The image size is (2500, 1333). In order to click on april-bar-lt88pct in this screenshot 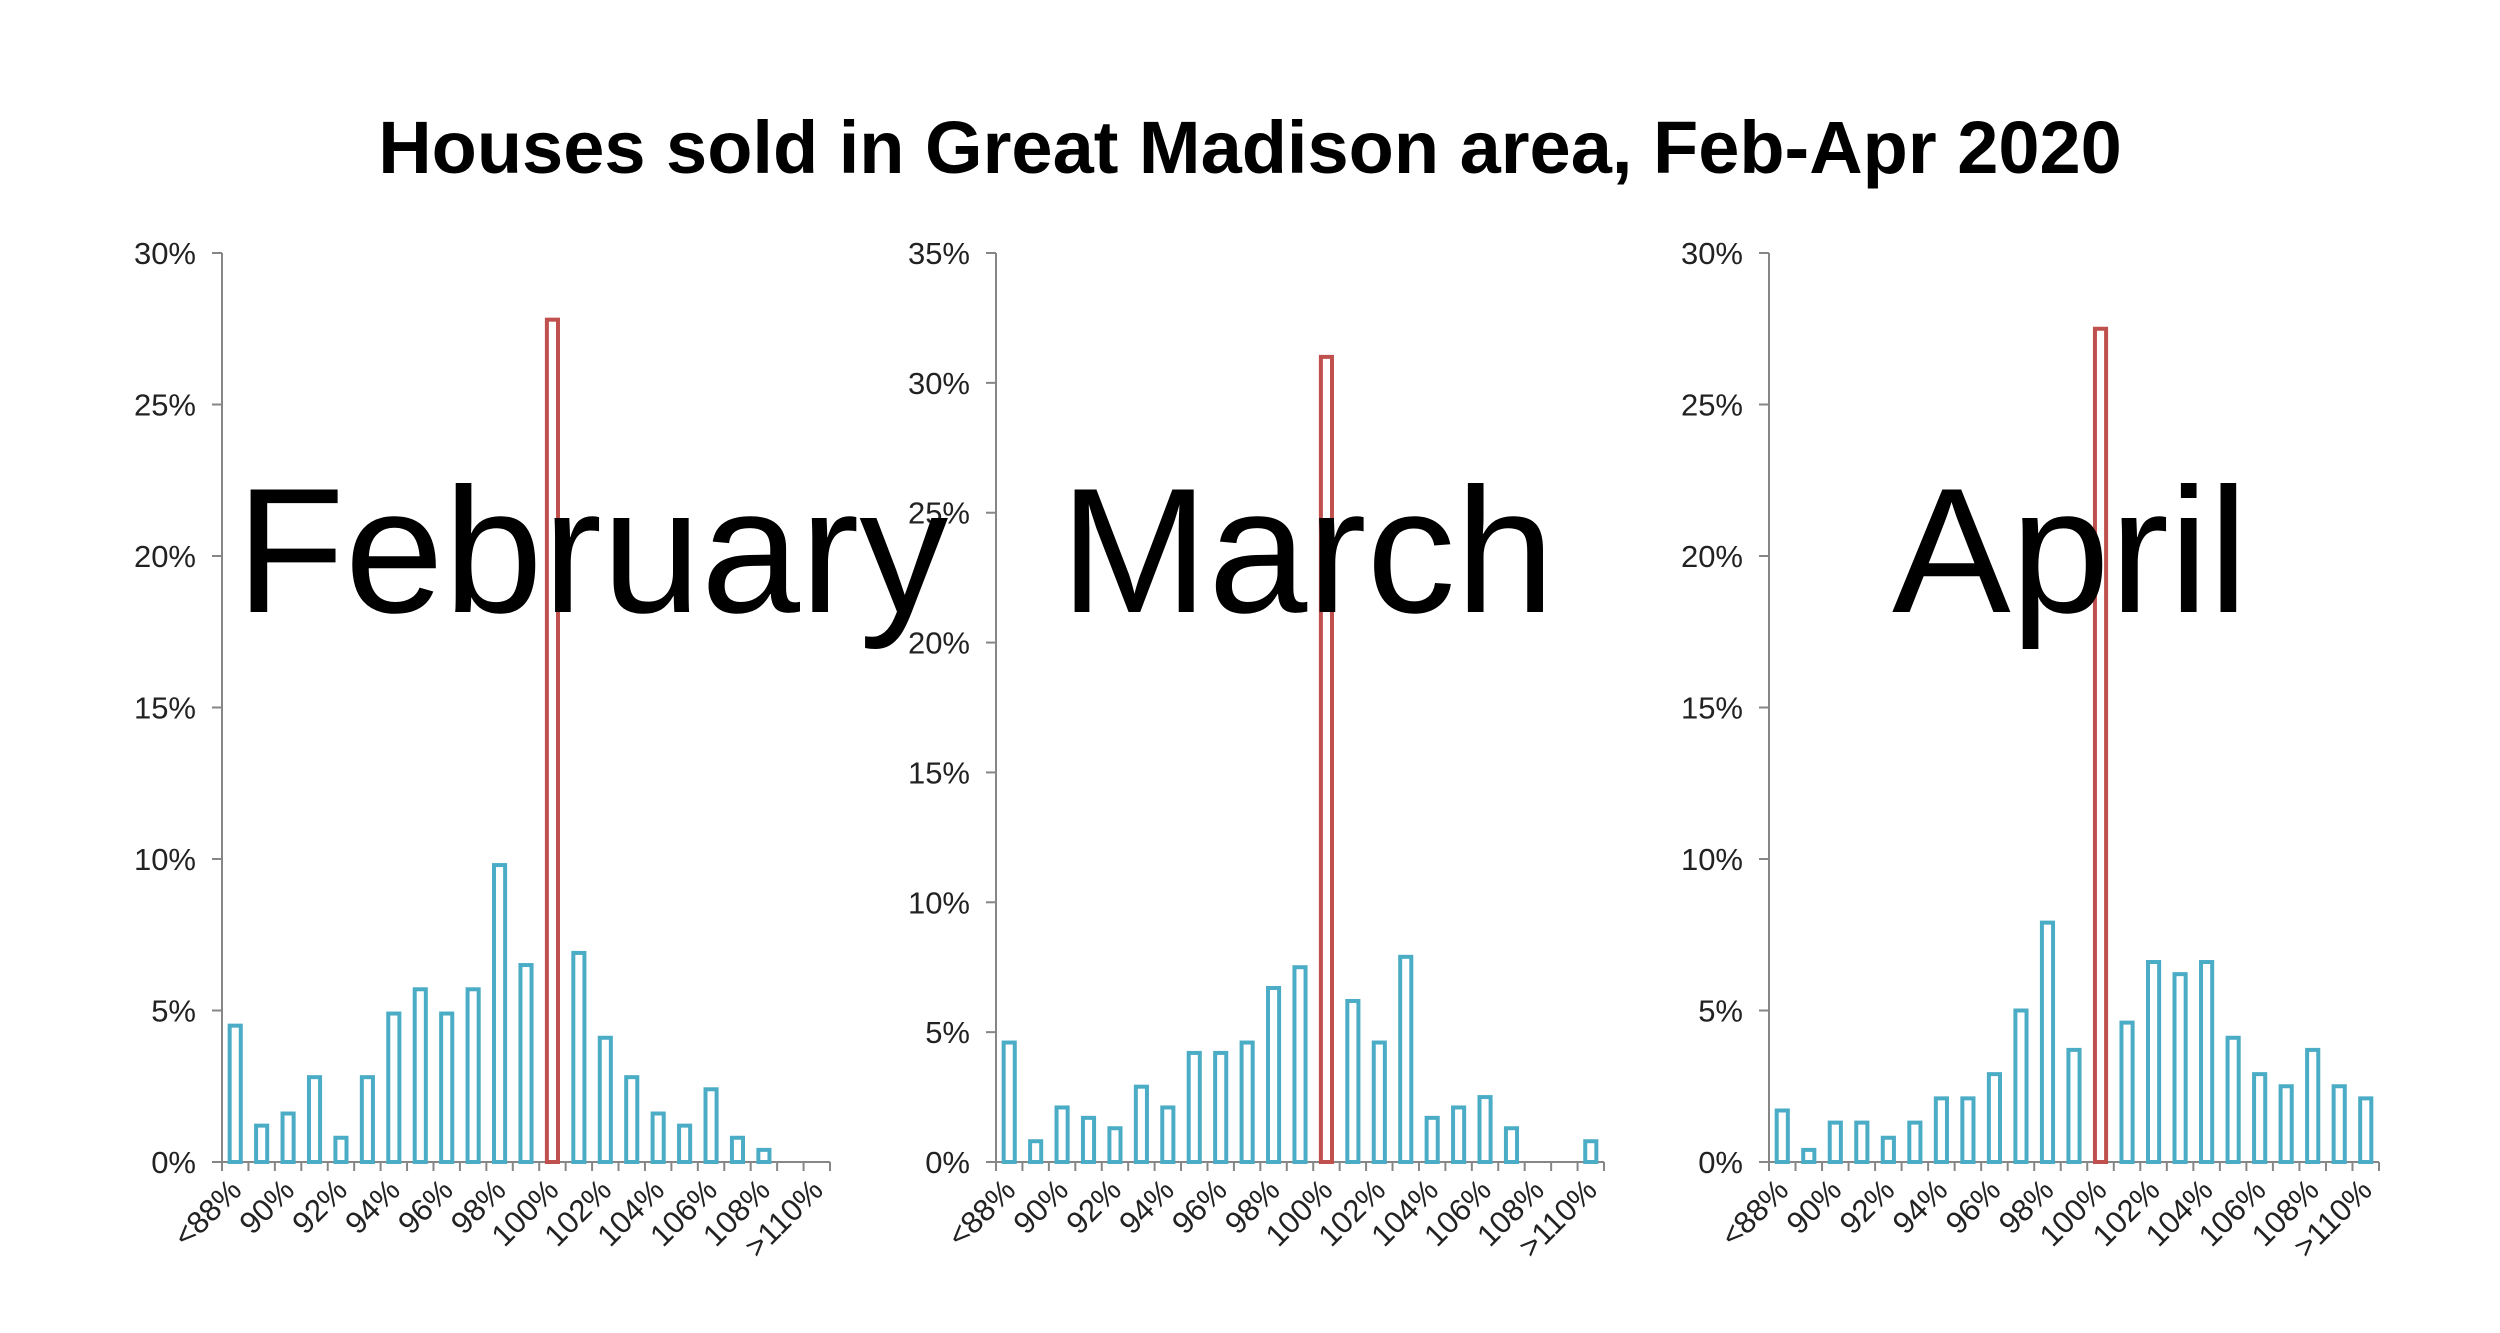, I will do `click(1782, 1136)`.